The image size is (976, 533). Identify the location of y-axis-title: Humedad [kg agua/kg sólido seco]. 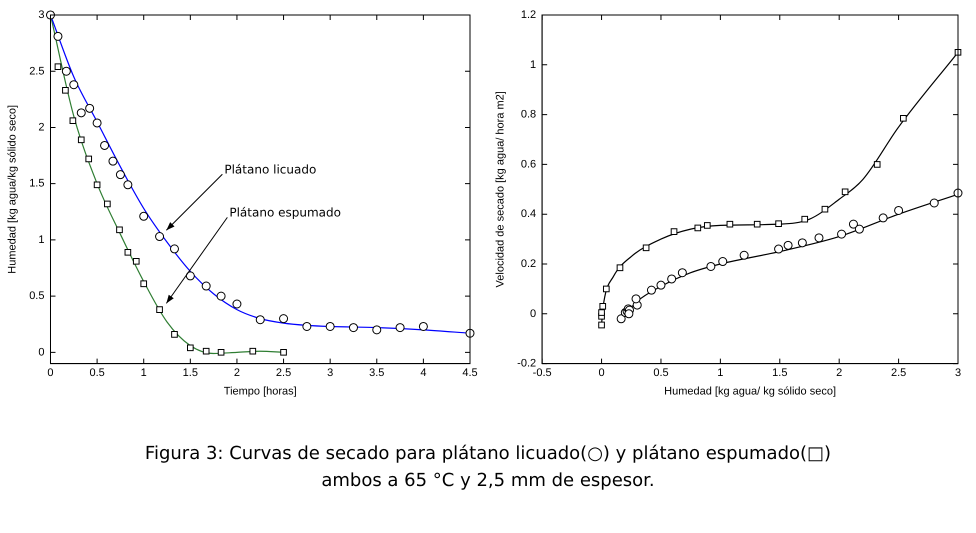
(12, 189).